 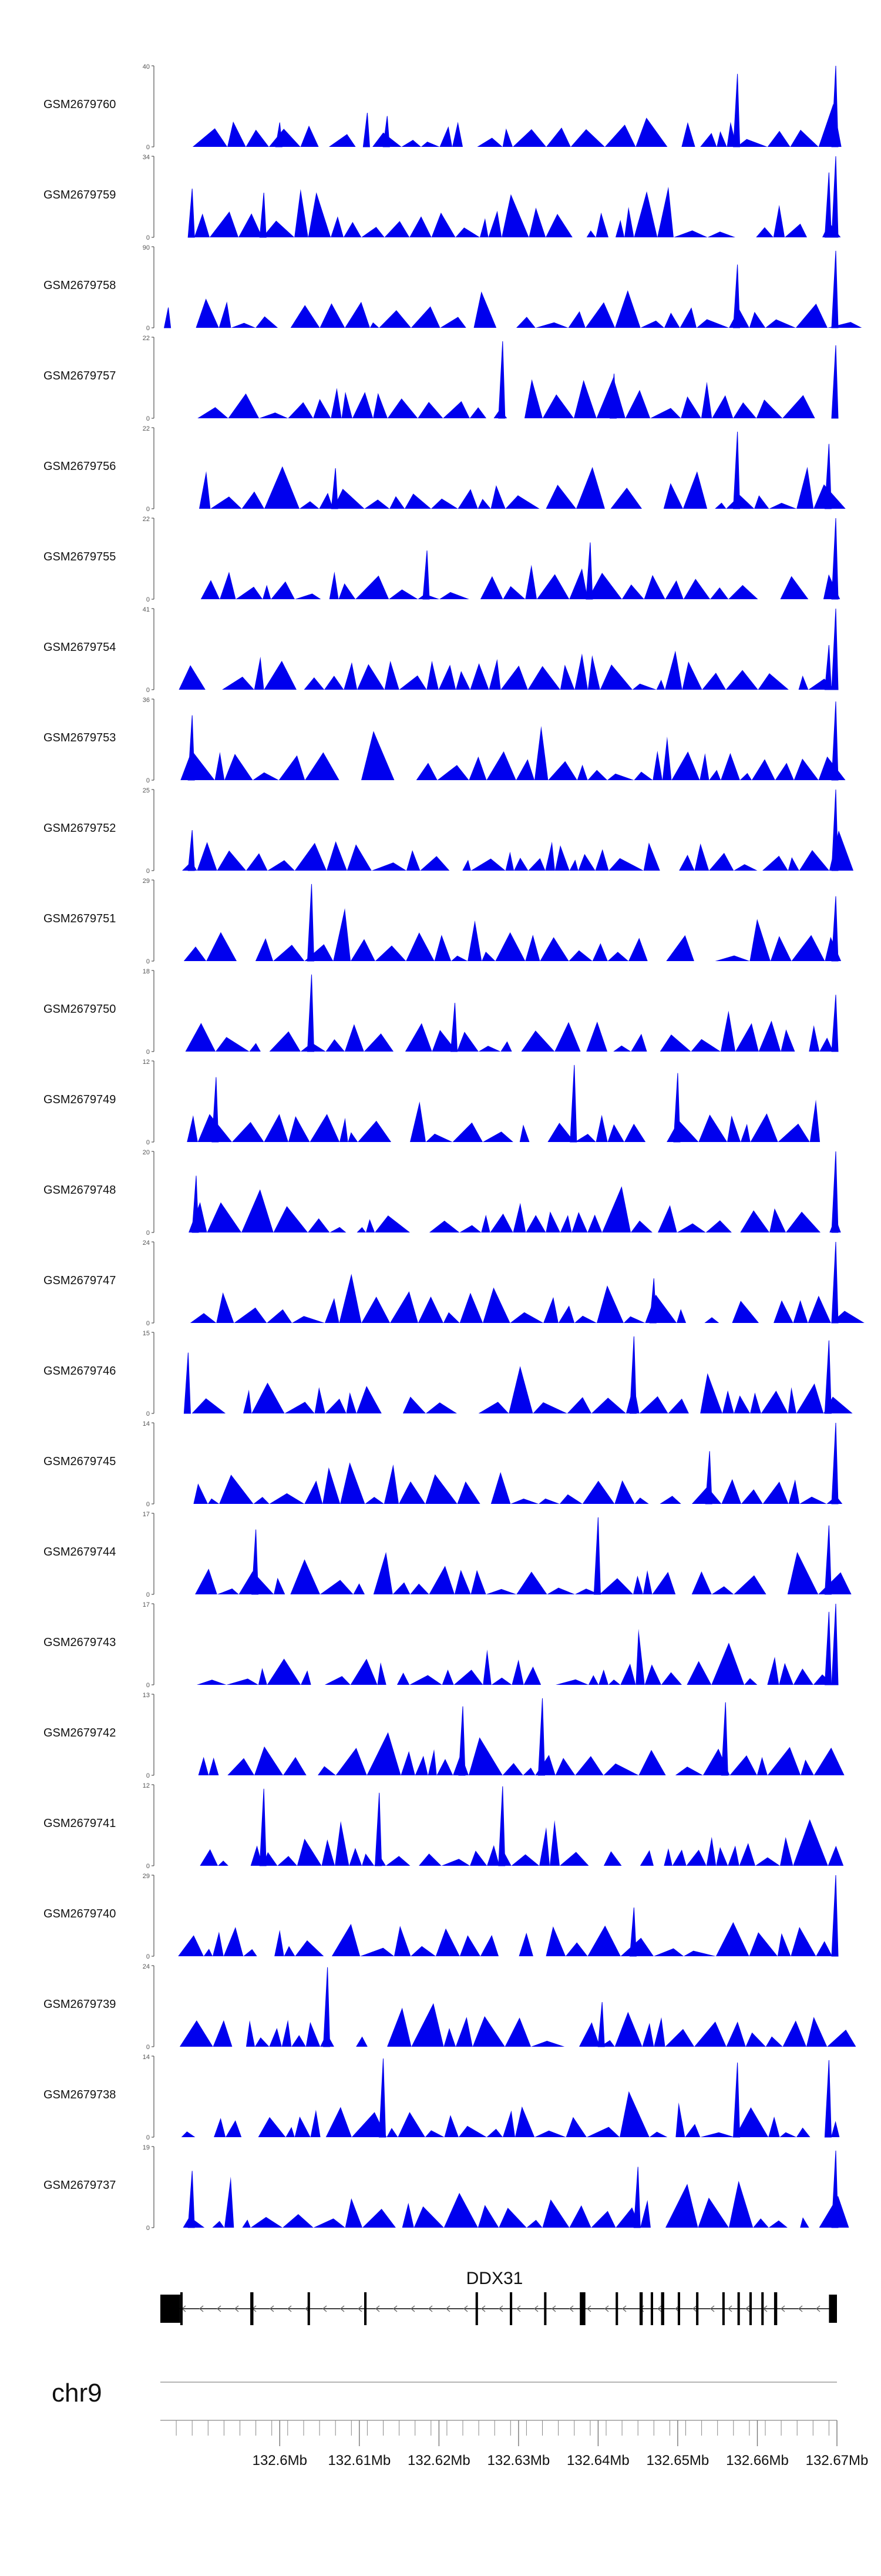 What do you see at coordinates (146, 1696) in the screenshot?
I see `ymax-label: 13` at bounding box center [146, 1696].